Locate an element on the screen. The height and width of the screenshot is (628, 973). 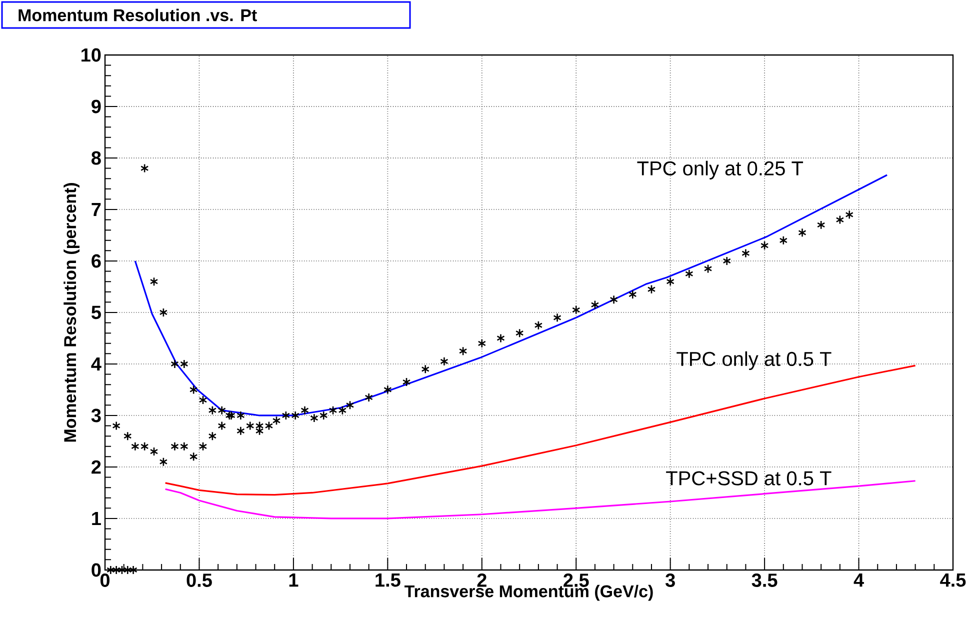
y-tick-label: 5 is located at coordinates (96, 313).